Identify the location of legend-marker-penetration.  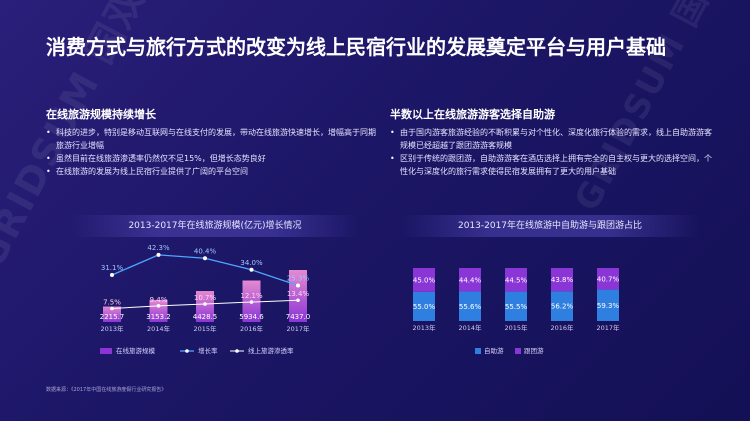
(237, 351).